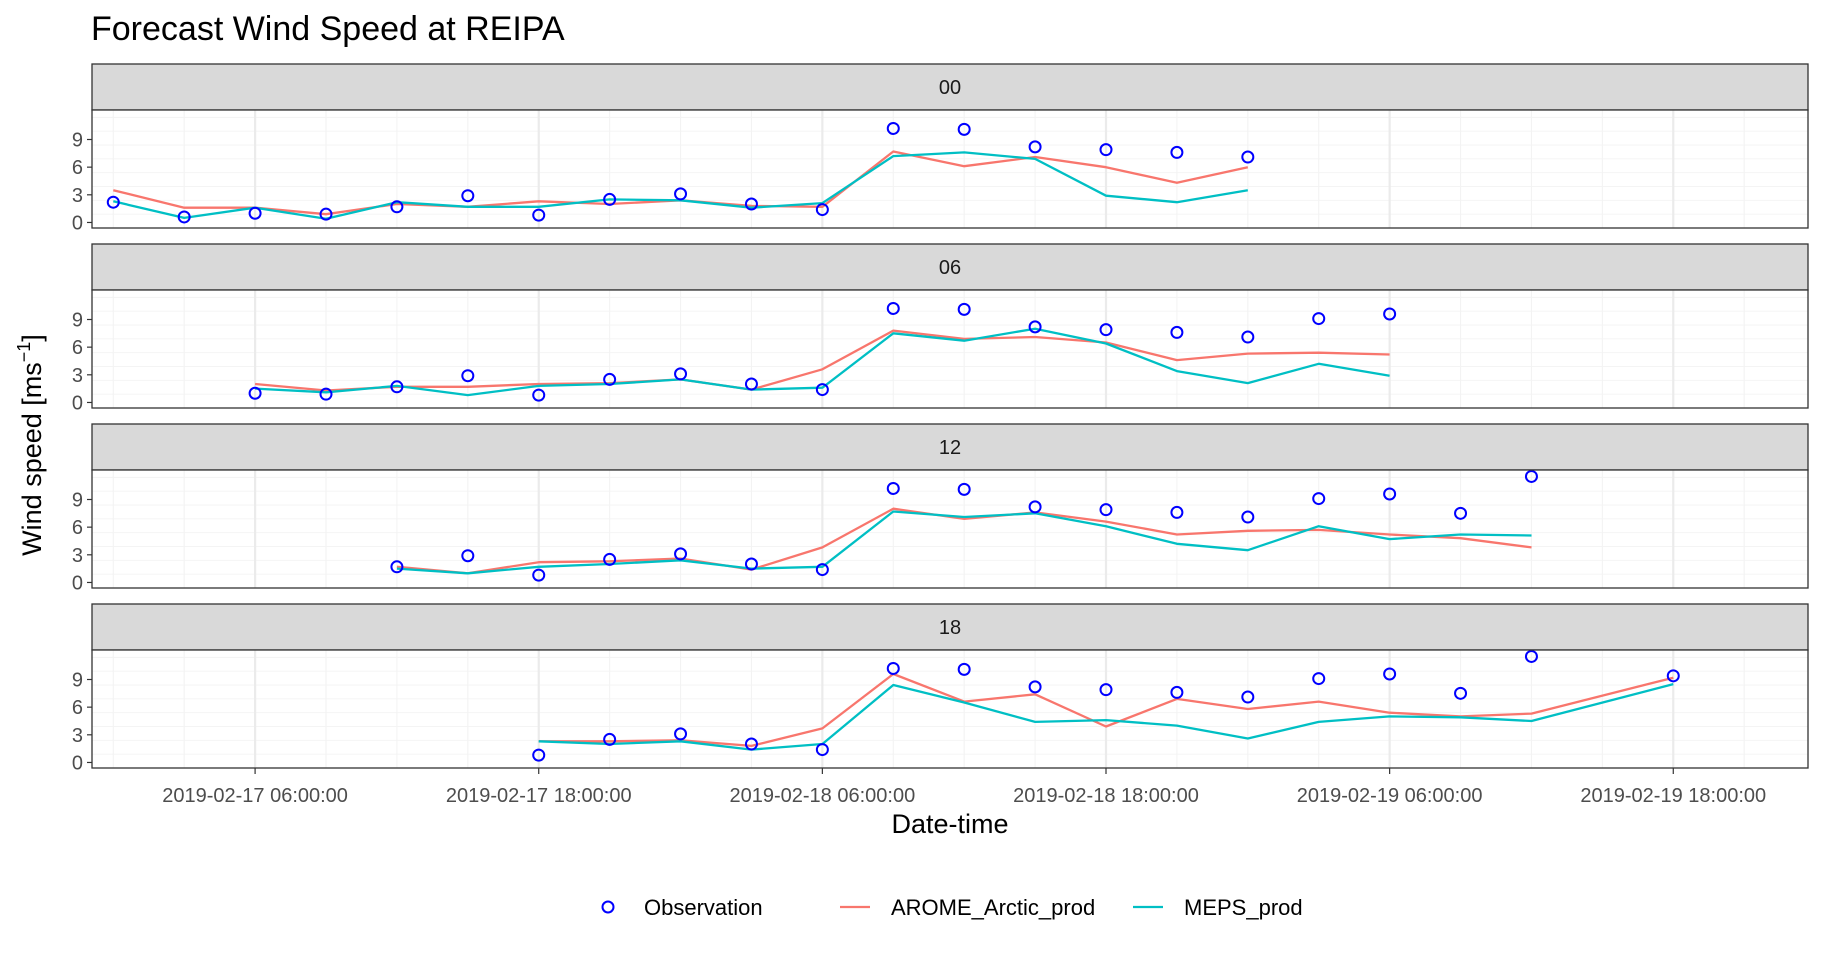 The image size is (1824, 960). Describe the element at coordinates (1106, 796) in the screenshot. I see `x-tick-label: 2019-02-18 18:00:00` at that location.